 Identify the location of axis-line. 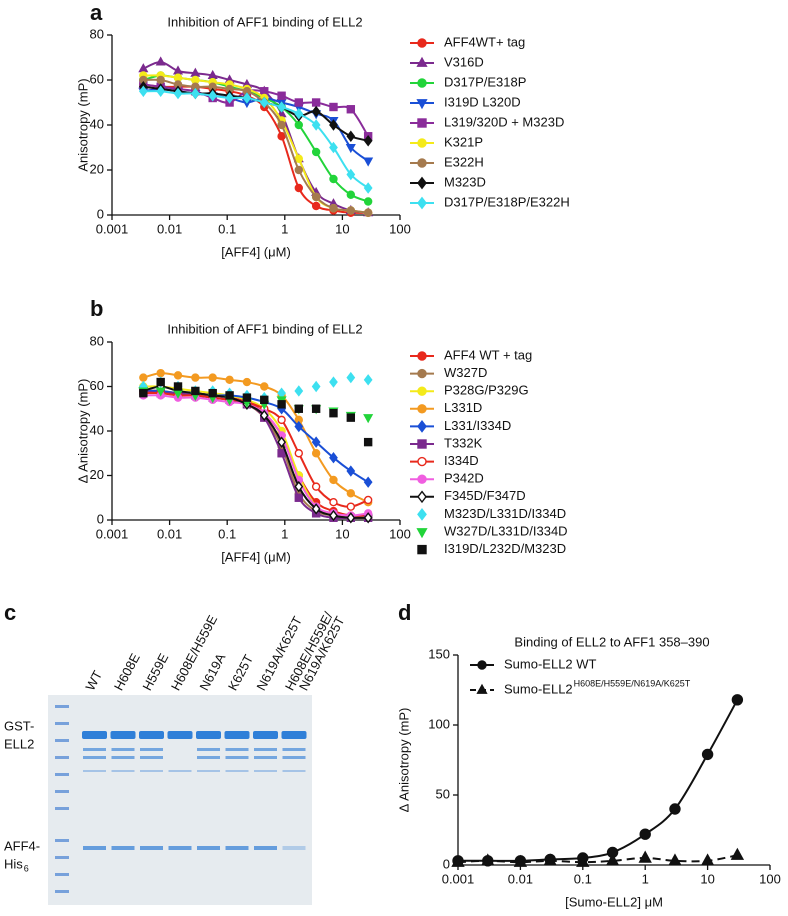
(255, 125).